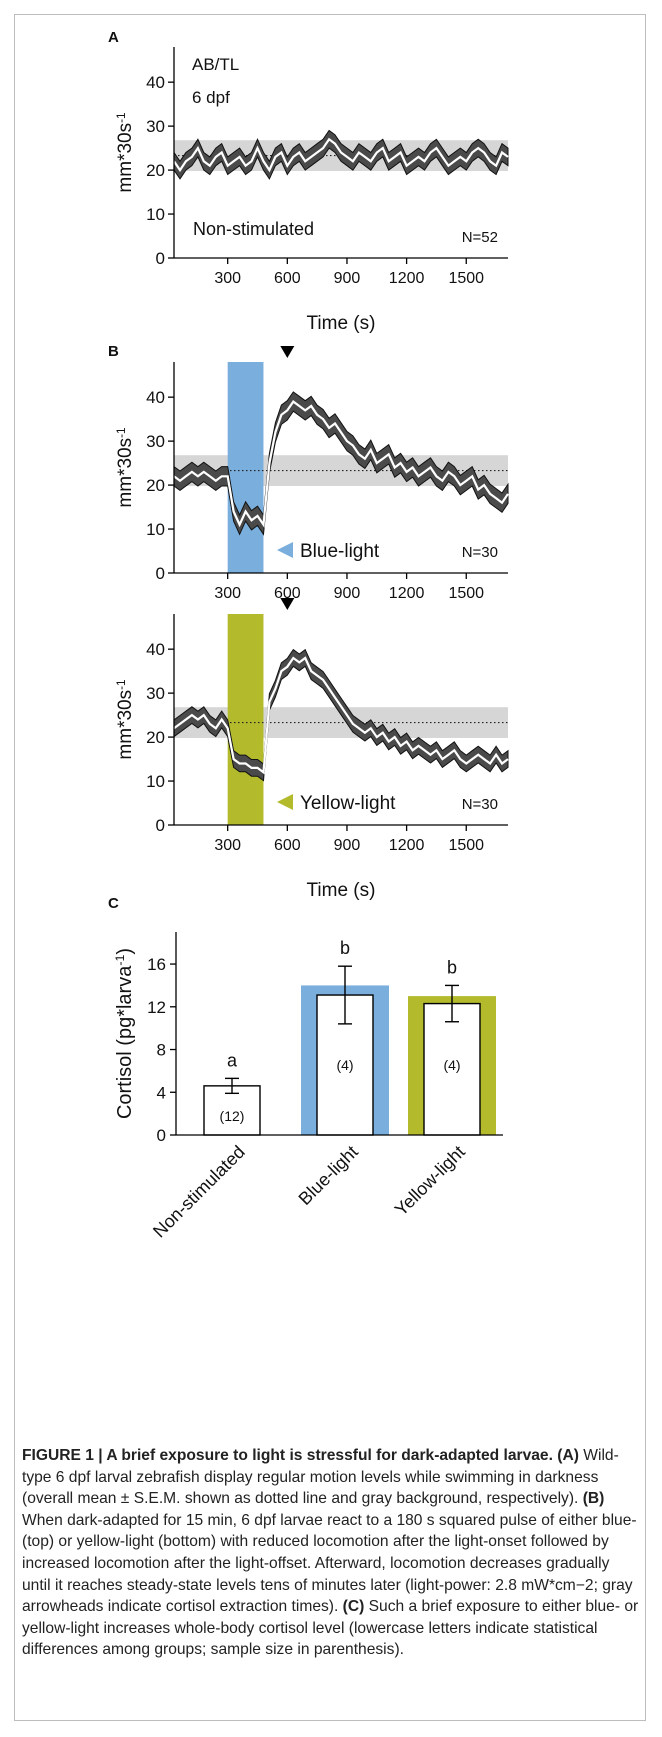  Describe the element at coordinates (155, 126) in the screenshot. I see `y-tick-label-a: 30` at that location.